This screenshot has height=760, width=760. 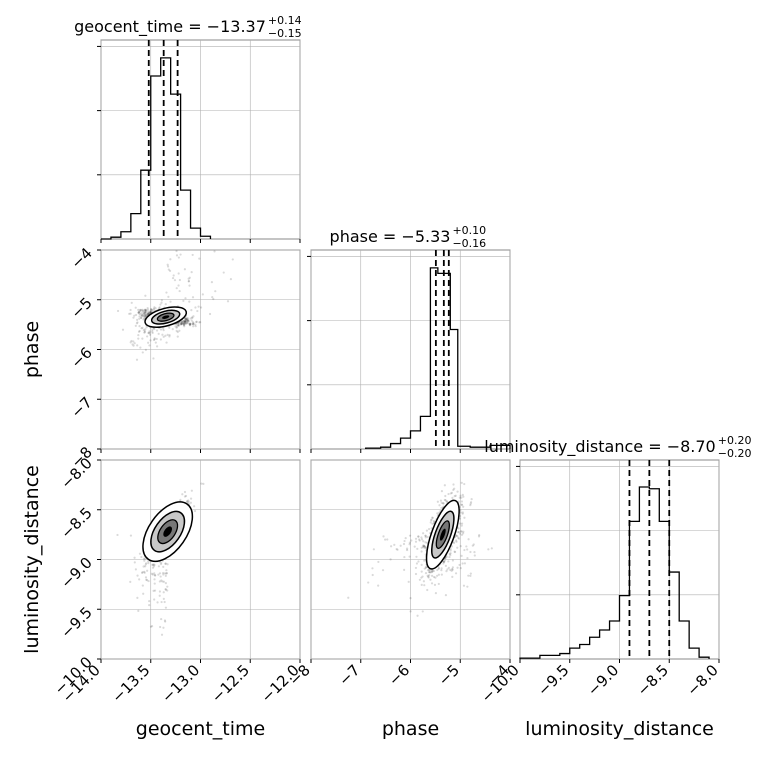 What do you see at coordinates (230, 683) in the screenshot?
I see `x-tick-label: −12.5` at bounding box center [230, 683].